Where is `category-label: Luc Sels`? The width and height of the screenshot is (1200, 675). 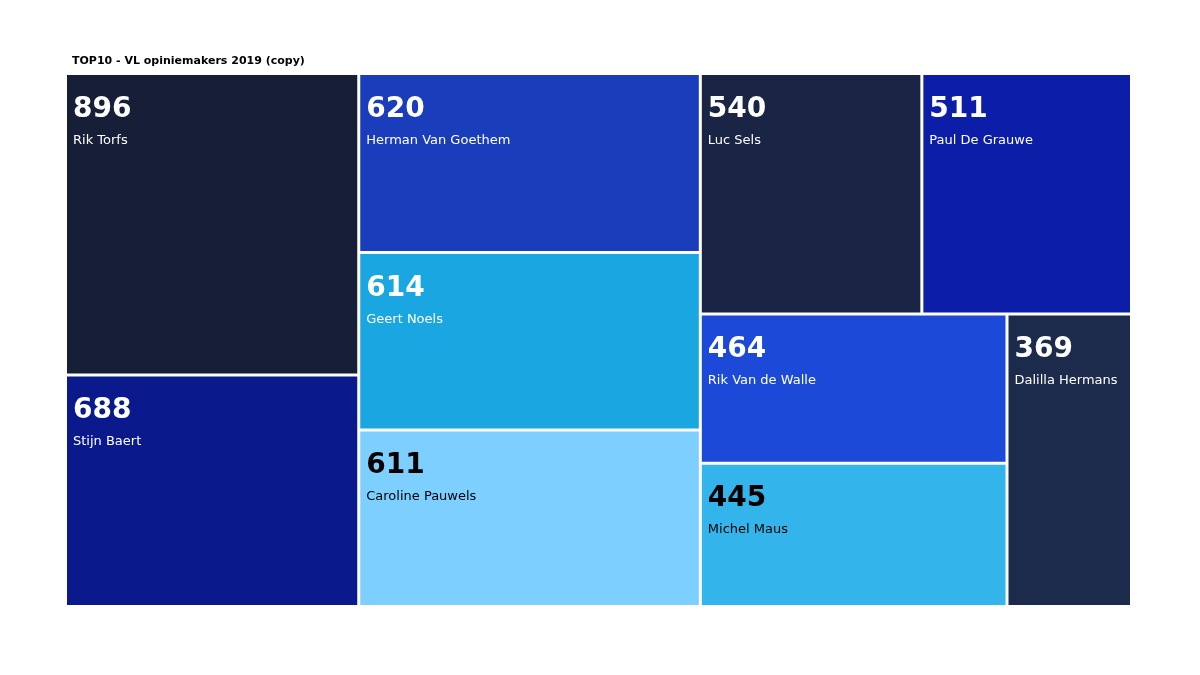
category-label: Luc Sels is located at coordinates (734, 139).